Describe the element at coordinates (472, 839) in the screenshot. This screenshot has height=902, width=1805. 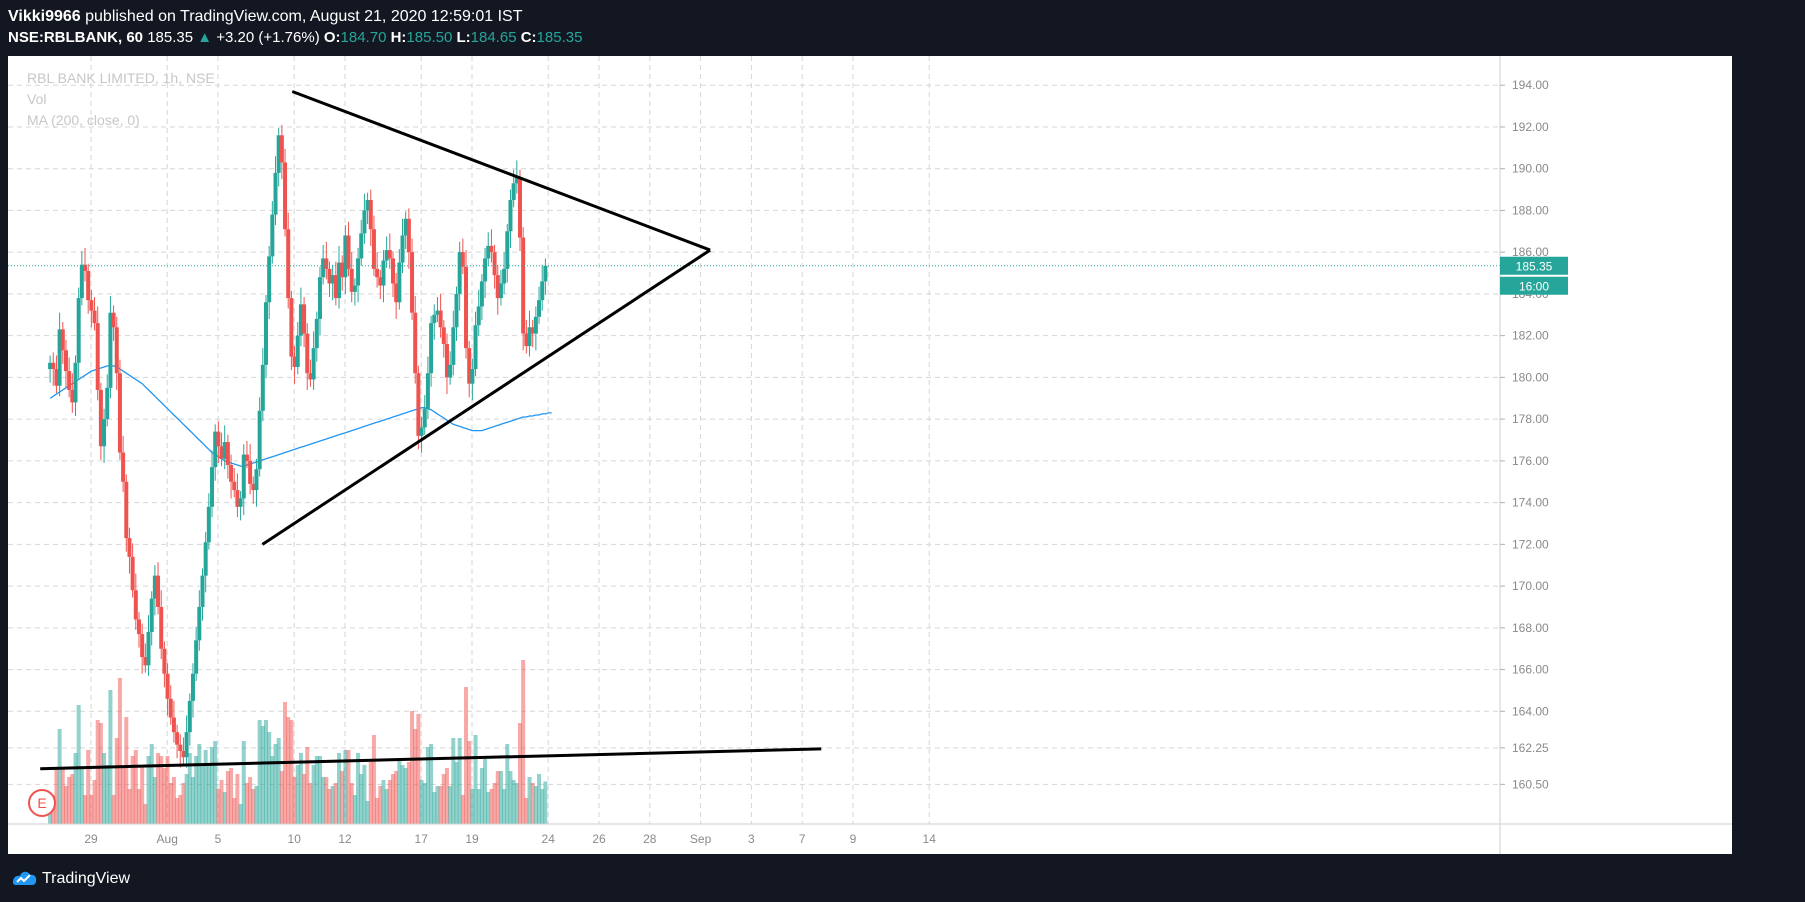
I see `time-tick-label: 19` at that location.